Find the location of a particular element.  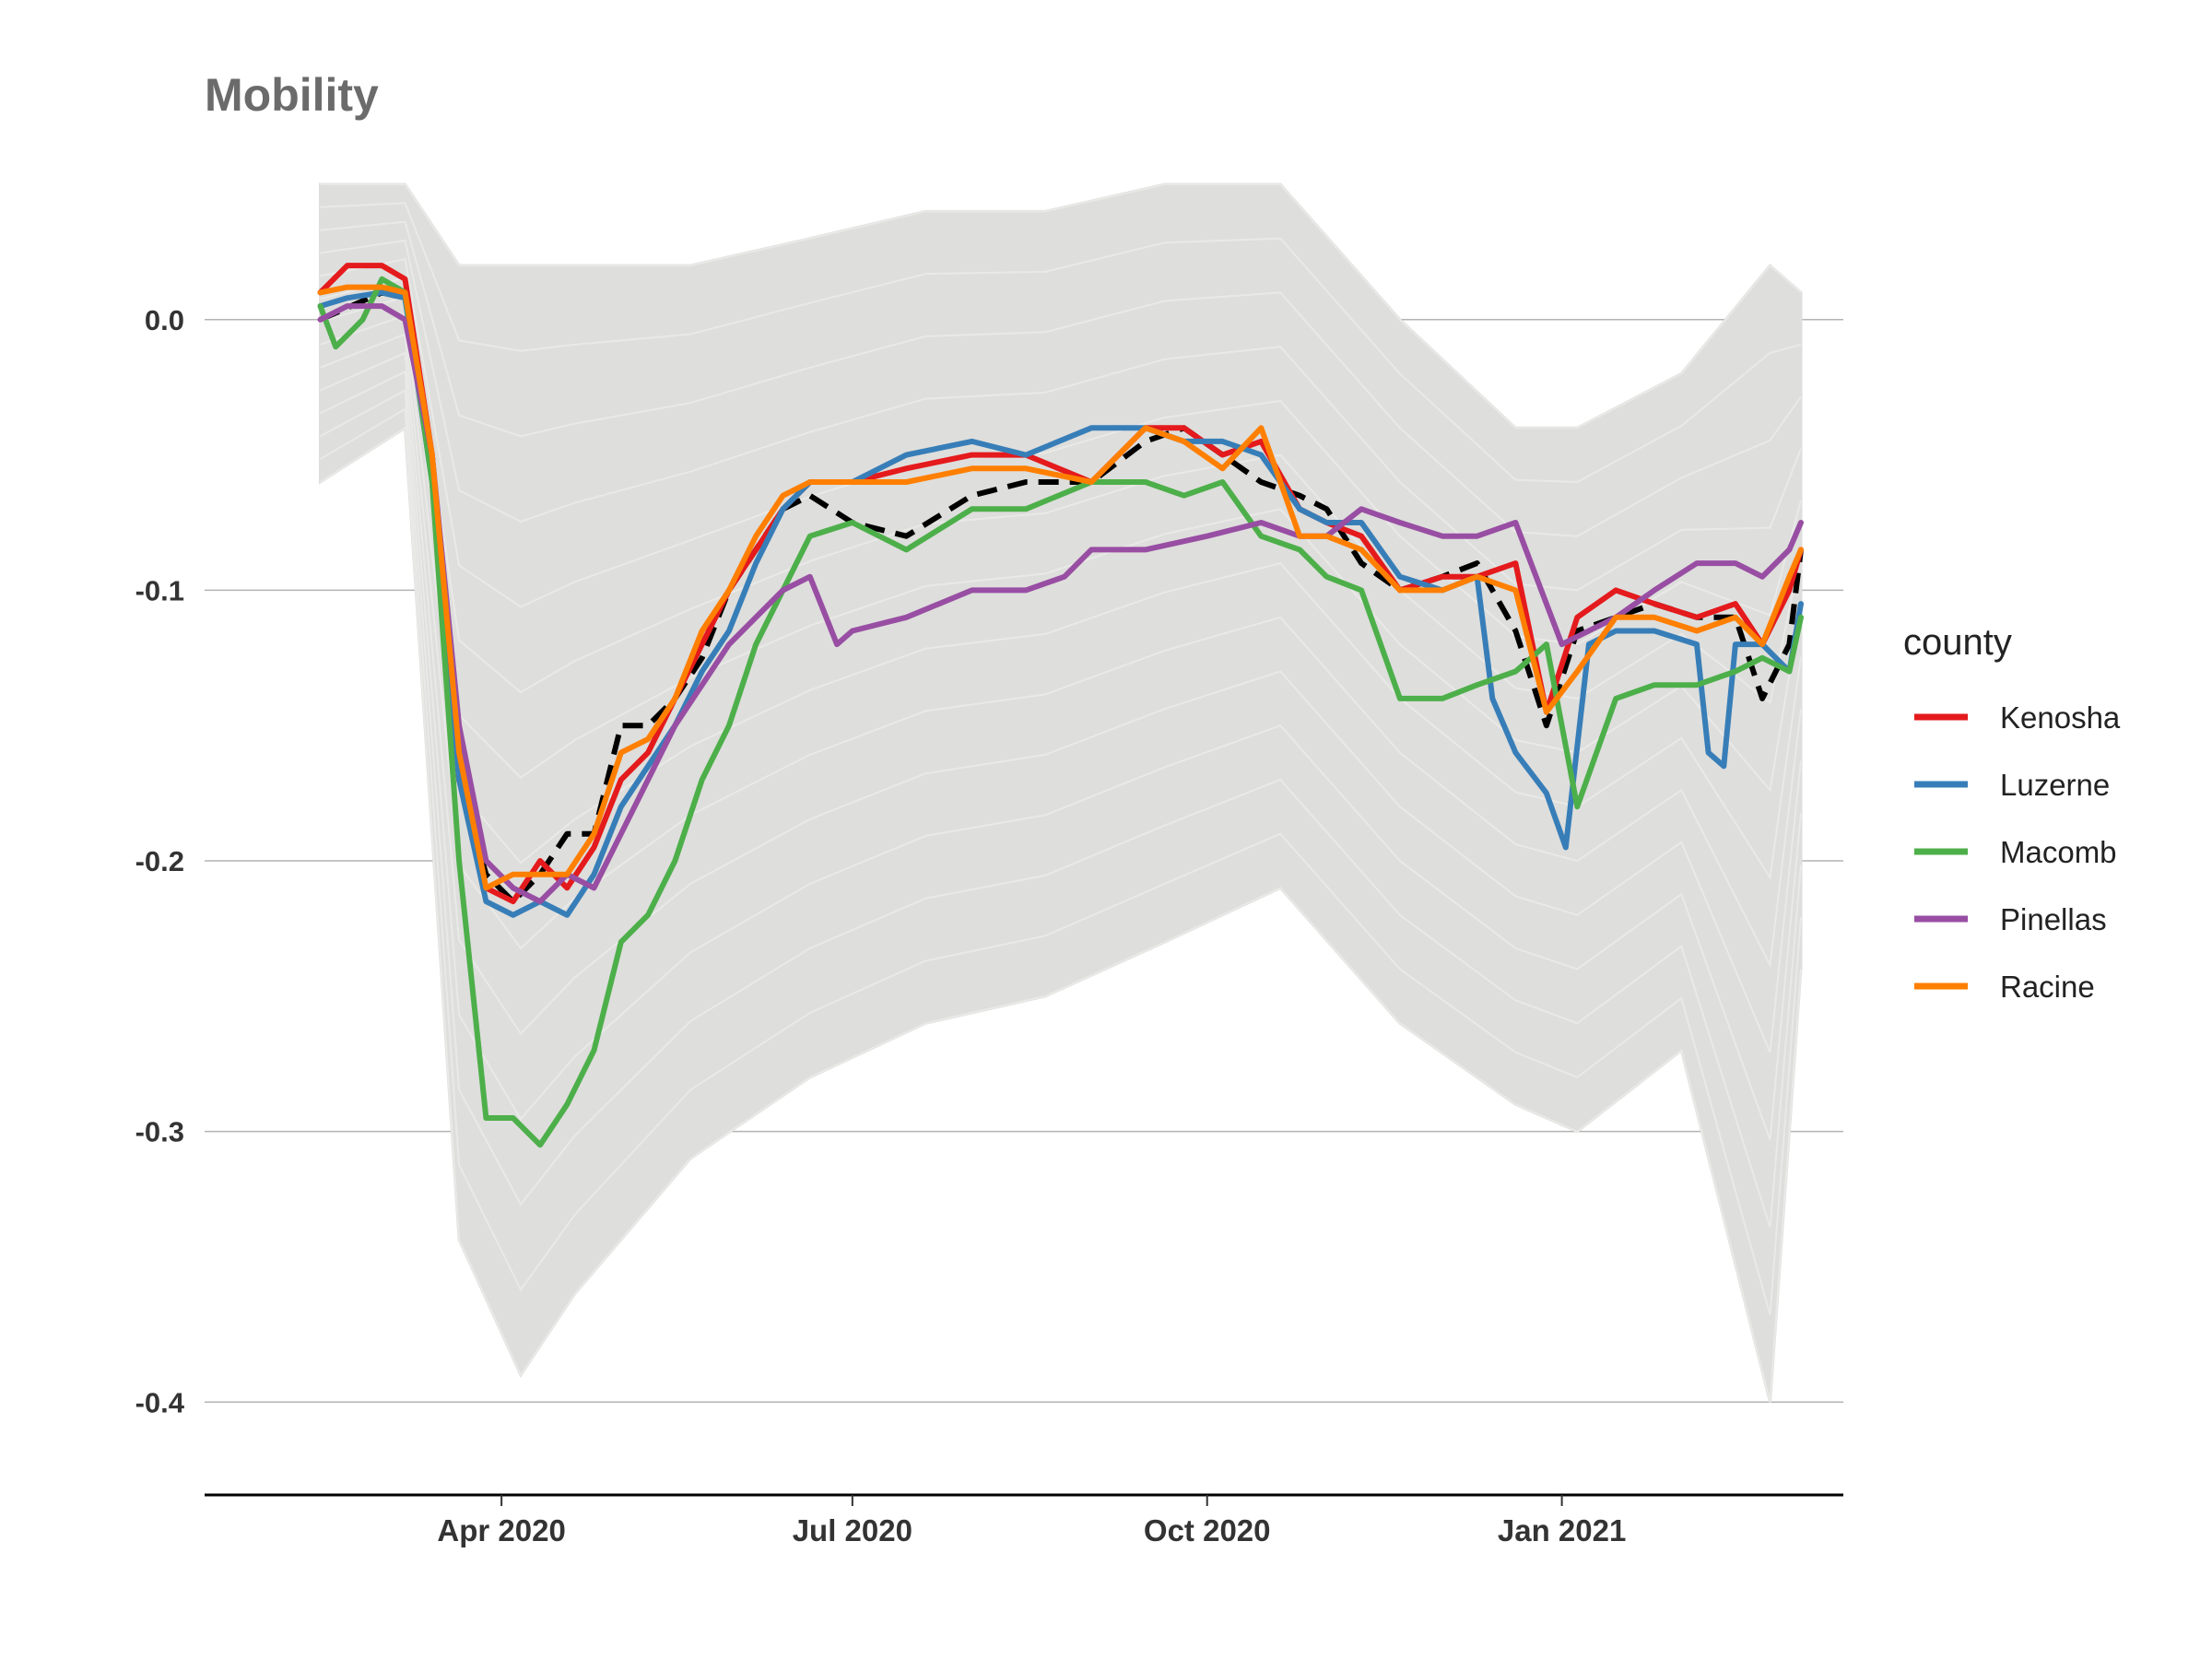

x-tick-label: Jul 2020 is located at coordinates (852, 1530).